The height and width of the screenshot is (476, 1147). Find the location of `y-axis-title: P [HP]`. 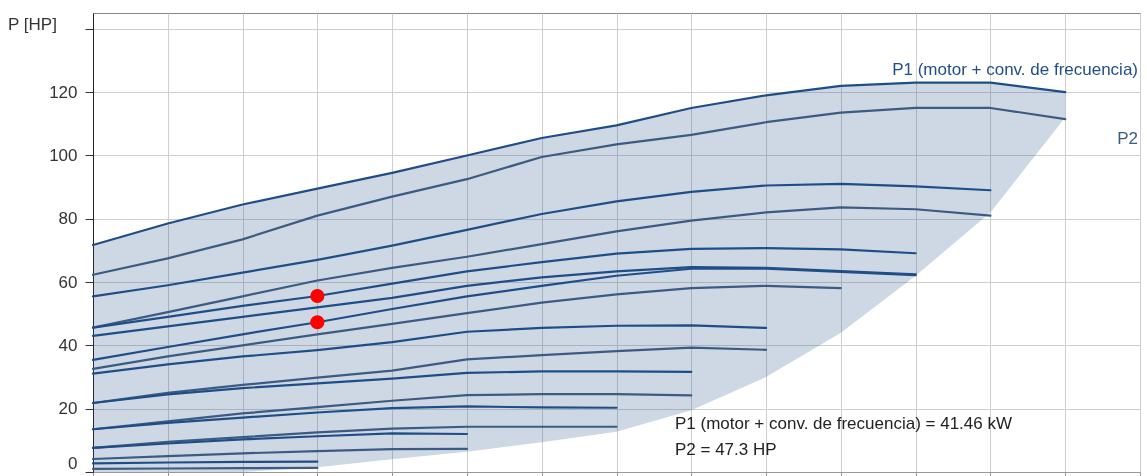

y-axis-title: P [HP] is located at coordinates (32, 24).